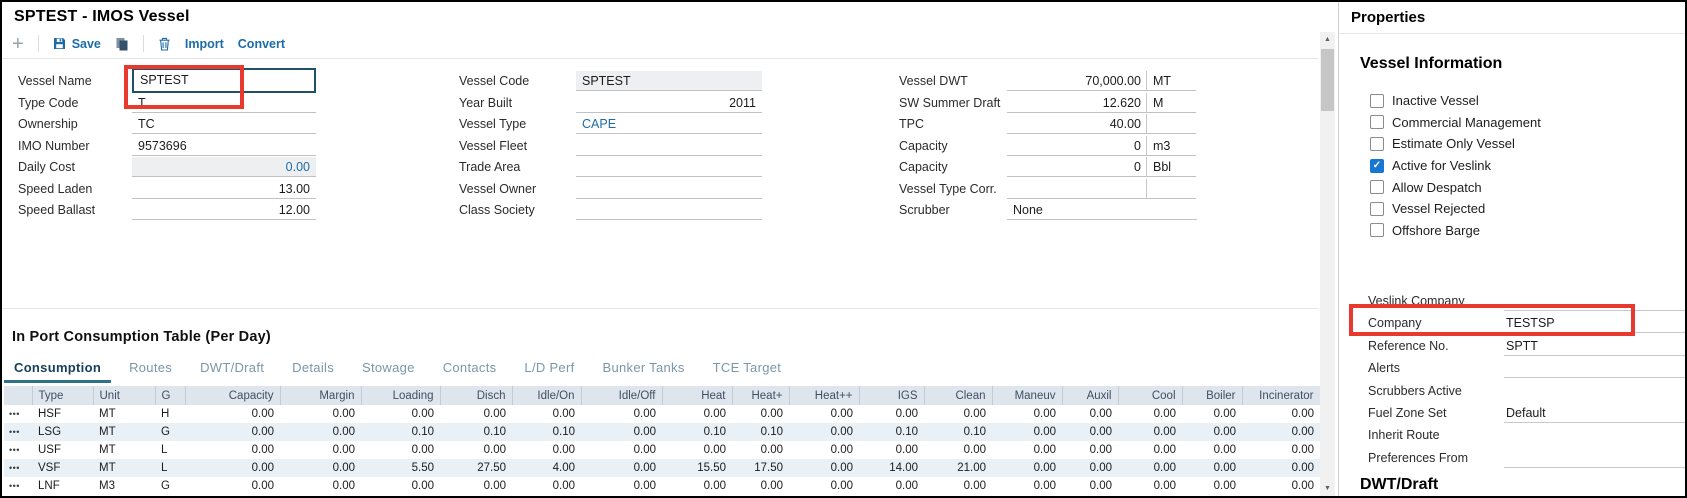  Describe the element at coordinates (669, 81) in the screenshot. I see `field-vessel-code: SPTEST` at that location.